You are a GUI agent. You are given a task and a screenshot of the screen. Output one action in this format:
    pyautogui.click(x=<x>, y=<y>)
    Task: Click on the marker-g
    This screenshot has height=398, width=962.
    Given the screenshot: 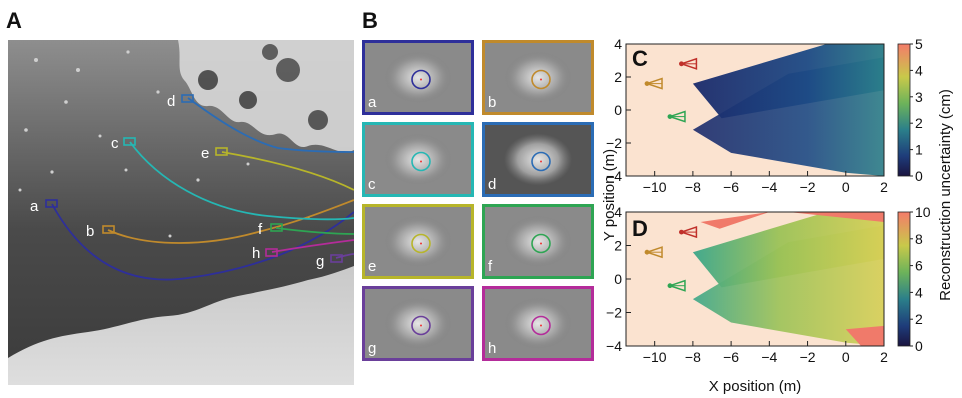 What is the action you would take?
    pyautogui.click(x=336, y=258)
    